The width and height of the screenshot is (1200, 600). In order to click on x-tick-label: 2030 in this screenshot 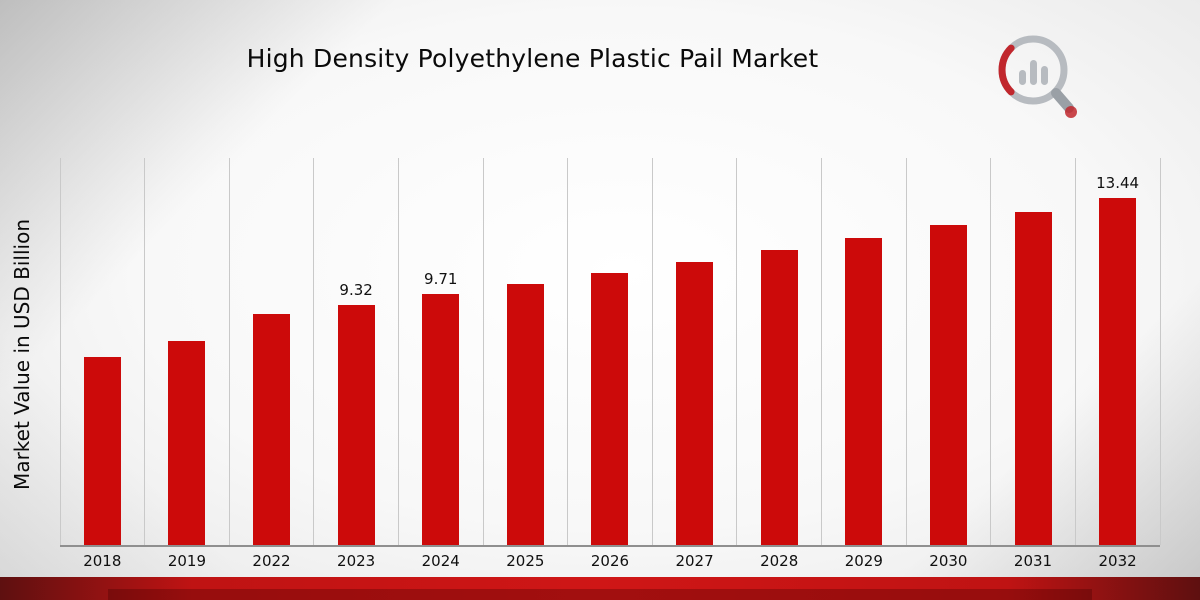, I will do `click(948, 561)`.